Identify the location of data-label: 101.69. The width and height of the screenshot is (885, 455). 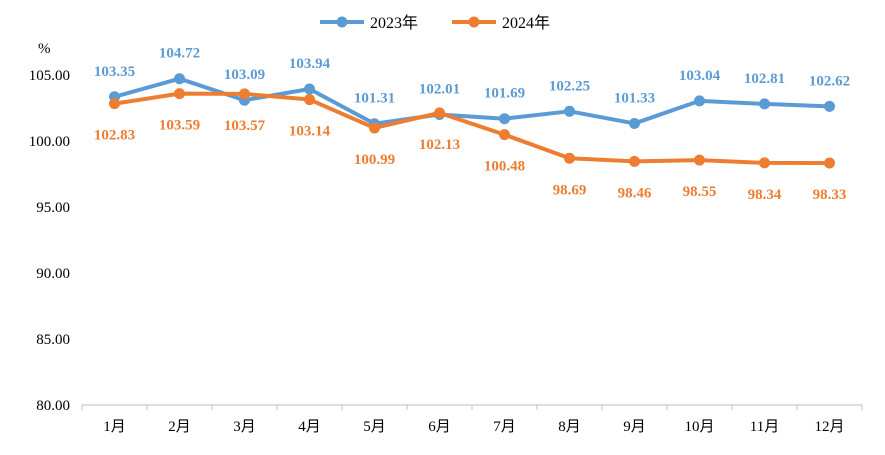
(504, 94).